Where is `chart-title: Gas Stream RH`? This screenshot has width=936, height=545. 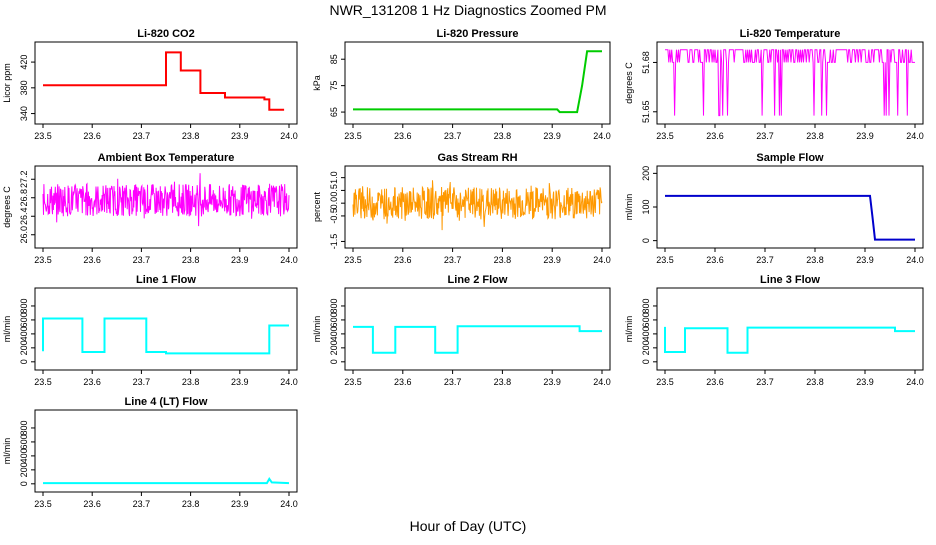
chart-title: Gas Stream RH is located at coordinates (477, 158).